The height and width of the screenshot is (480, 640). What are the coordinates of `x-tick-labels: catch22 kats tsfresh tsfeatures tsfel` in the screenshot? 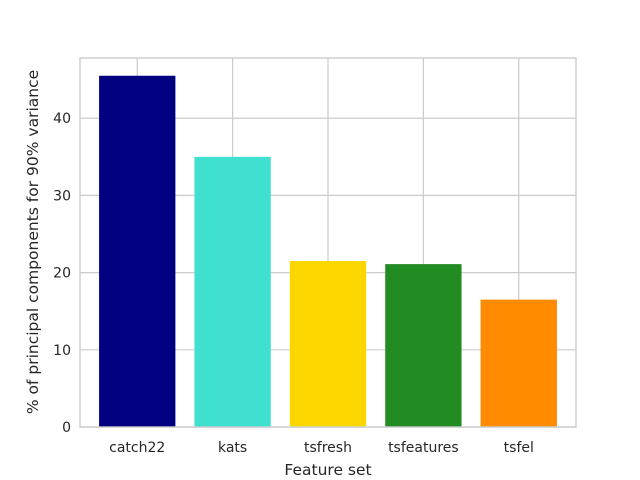 It's located at (321, 448).